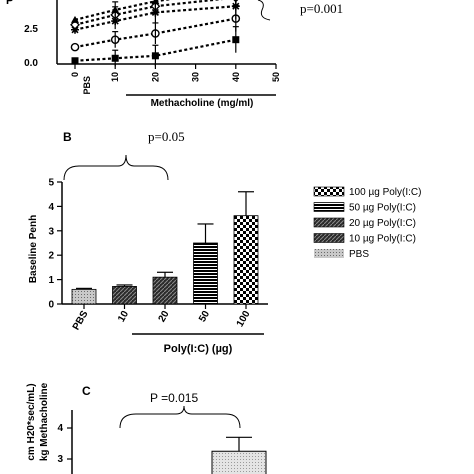 The width and height of the screenshot is (474, 474). Describe the element at coordinates (51, 183) in the screenshot. I see `panel-b-y-tick-label: 5` at that location.